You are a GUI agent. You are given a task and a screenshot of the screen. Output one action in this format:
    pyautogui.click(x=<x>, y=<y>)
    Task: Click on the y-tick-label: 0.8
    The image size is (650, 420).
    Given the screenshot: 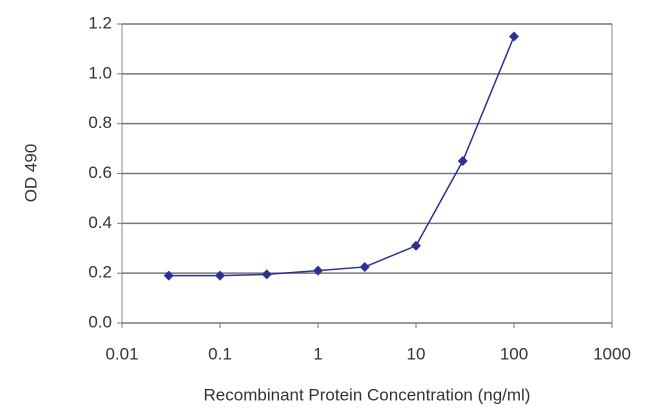 What is the action you would take?
    pyautogui.click(x=100, y=122)
    